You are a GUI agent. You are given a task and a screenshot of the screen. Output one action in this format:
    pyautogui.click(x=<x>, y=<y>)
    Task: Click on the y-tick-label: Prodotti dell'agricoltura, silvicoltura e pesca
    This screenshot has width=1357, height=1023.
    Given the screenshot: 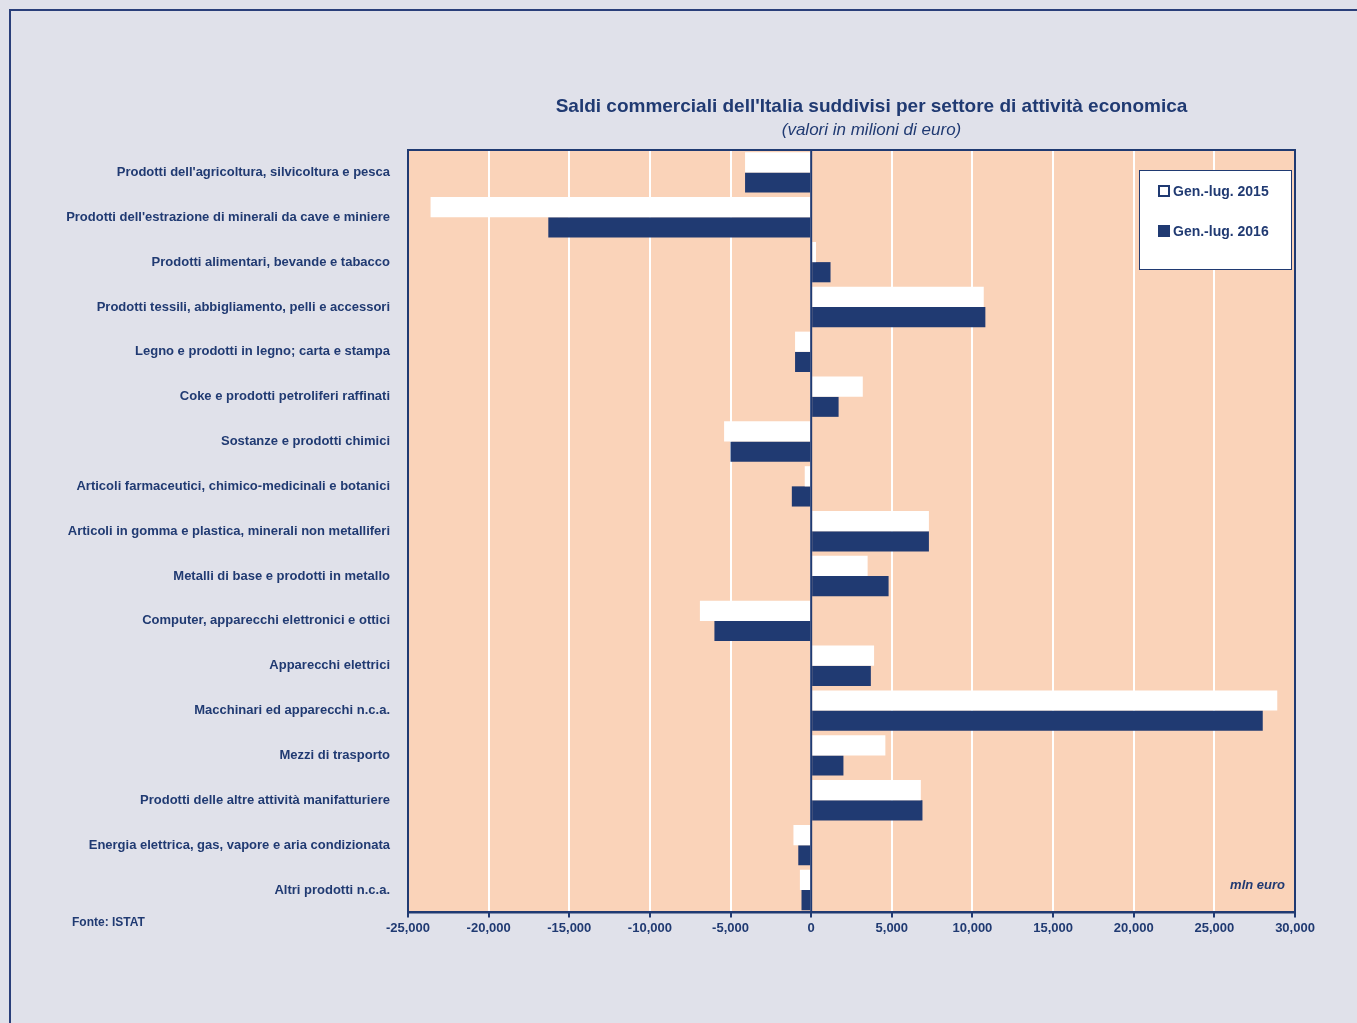 What is the action you would take?
    pyautogui.click(x=253, y=171)
    